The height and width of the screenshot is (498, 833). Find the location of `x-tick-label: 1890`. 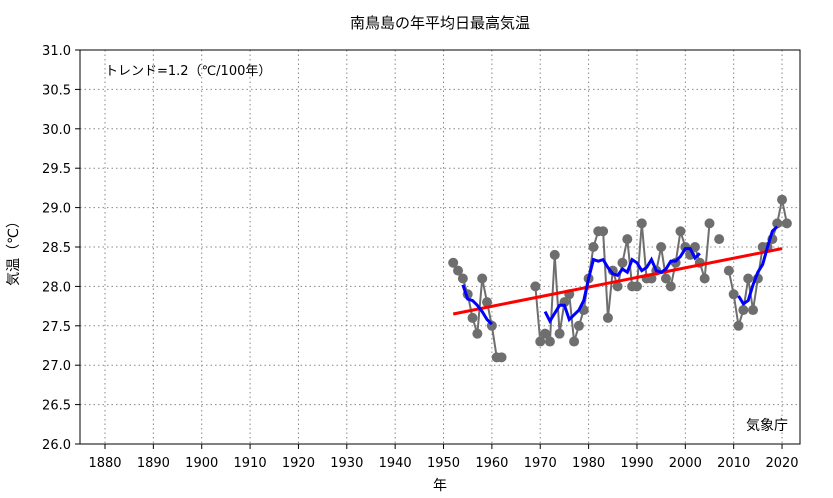

x-tick-label: 1890 is located at coordinates (153, 463).